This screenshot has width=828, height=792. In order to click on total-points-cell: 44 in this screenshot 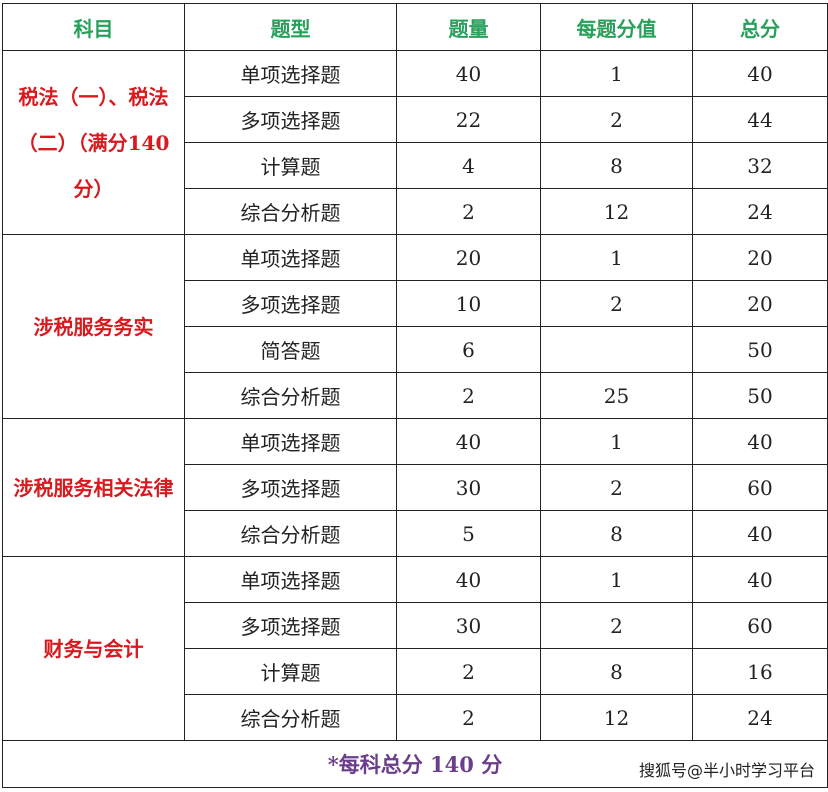, I will do `click(760, 119)`.